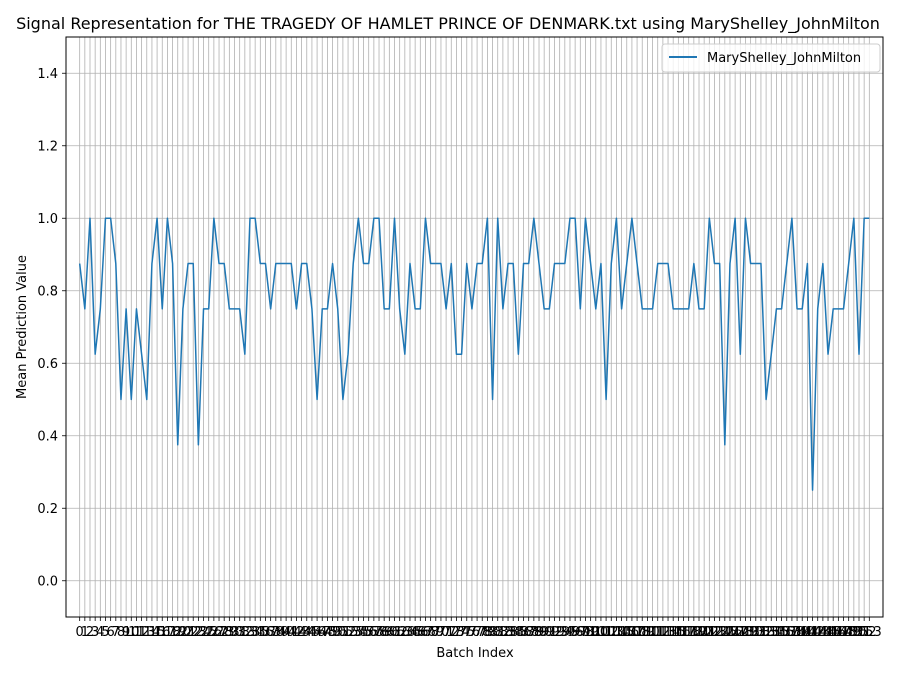  Describe the element at coordinates (554, 632) in the screenshot. I see `x-tick-label: 92` at that location.